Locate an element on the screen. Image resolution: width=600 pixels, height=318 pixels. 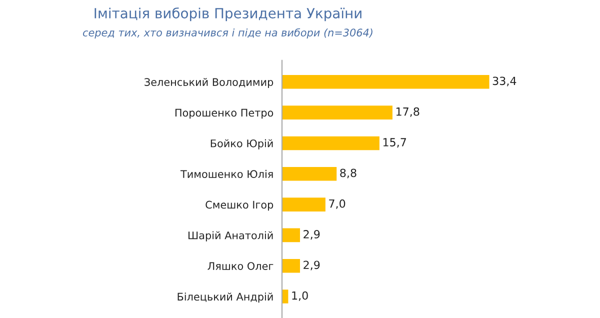
data-label: 8,8 is located at coordinates (348, 173).